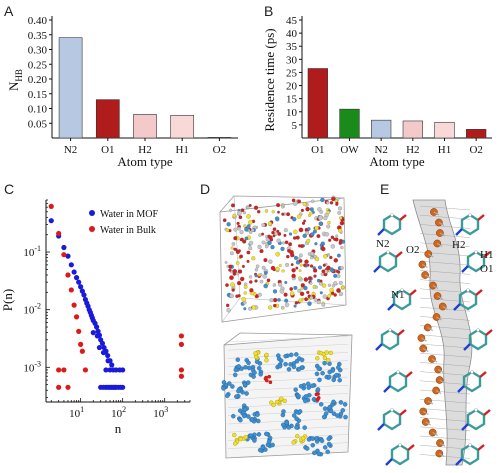 Image resolution: width=500 pixels, height=473 pixels. I want to click on panel-letter-c: C, so click(9, 189).